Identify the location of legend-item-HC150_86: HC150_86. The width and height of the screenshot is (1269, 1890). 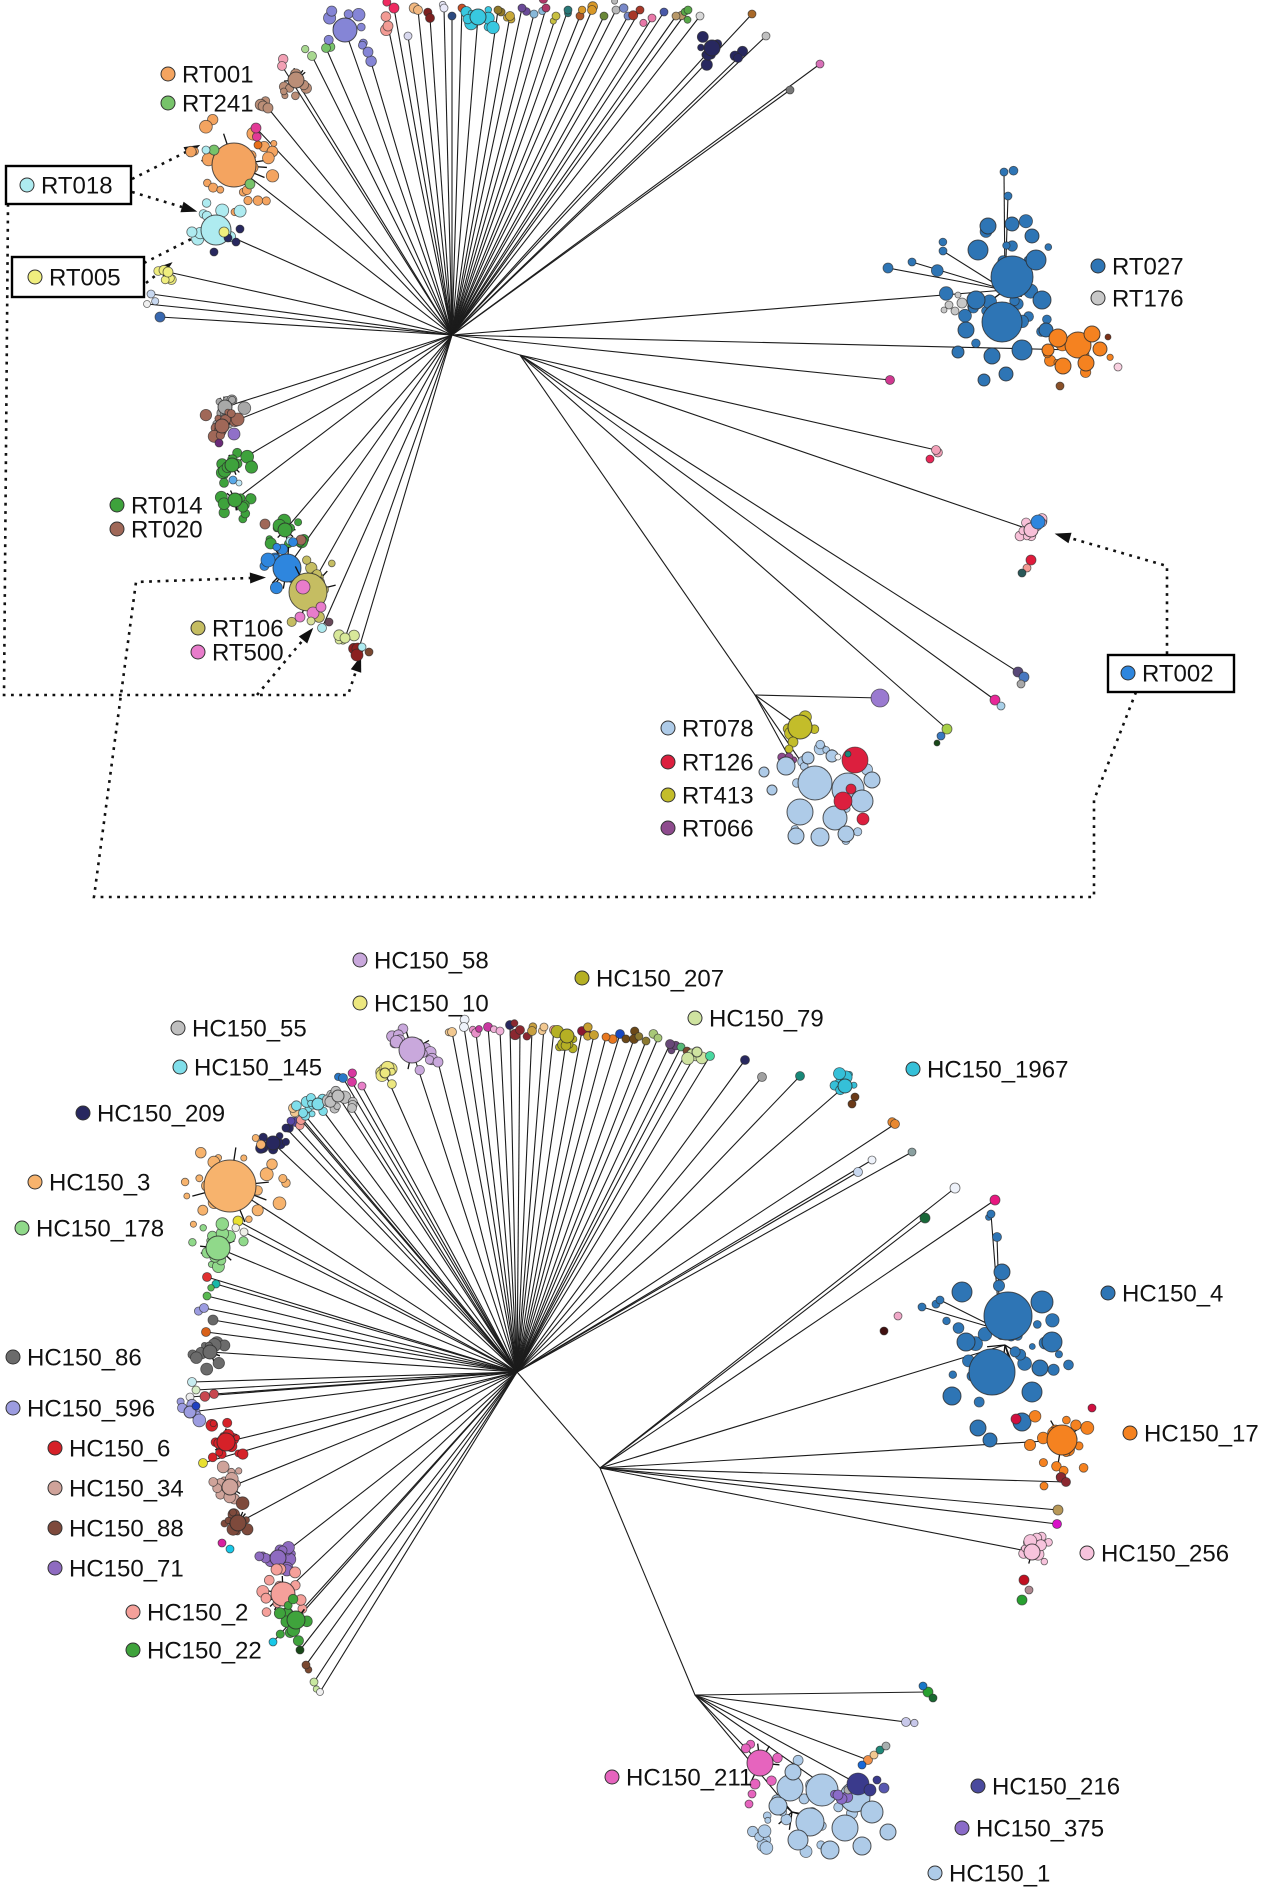
(73, 1358).